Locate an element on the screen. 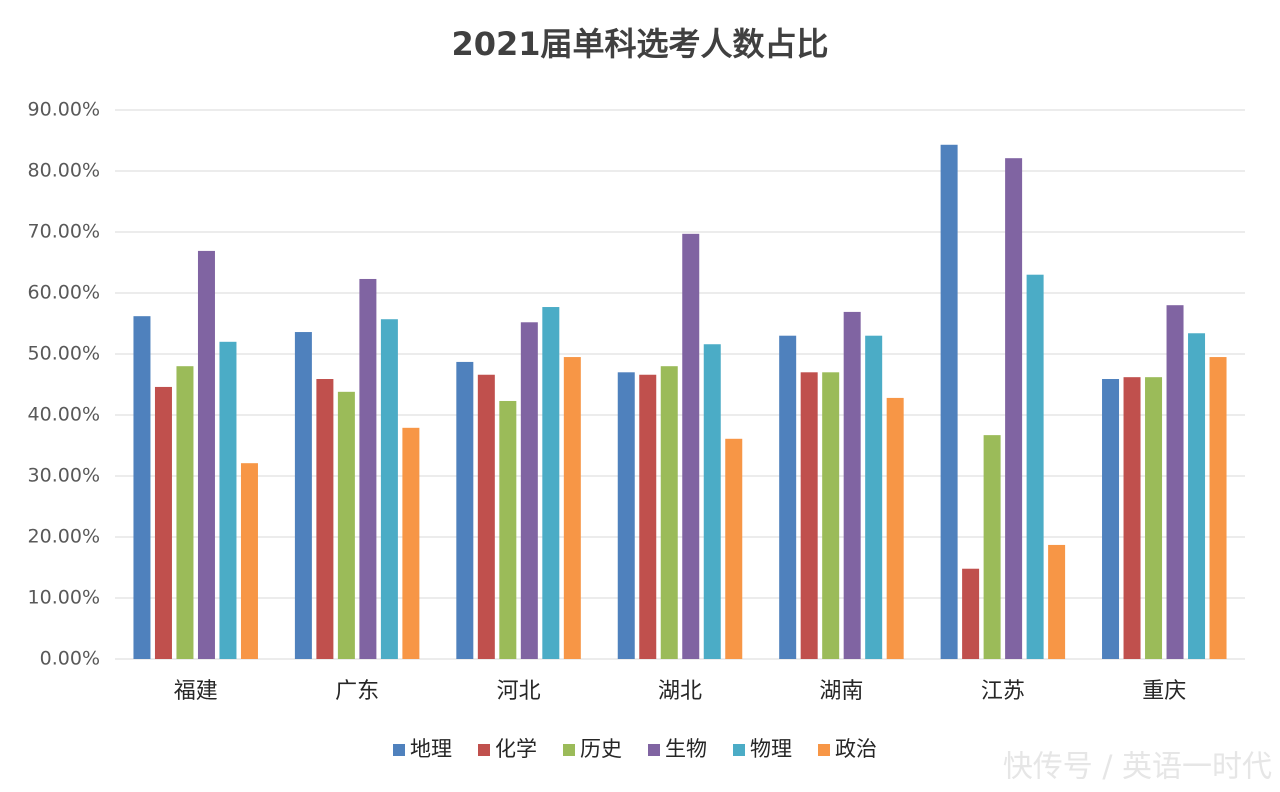 The width and height of the screenshot is (1280, 792). x-tick-label: 河北 is located at coordinates (519, 691).